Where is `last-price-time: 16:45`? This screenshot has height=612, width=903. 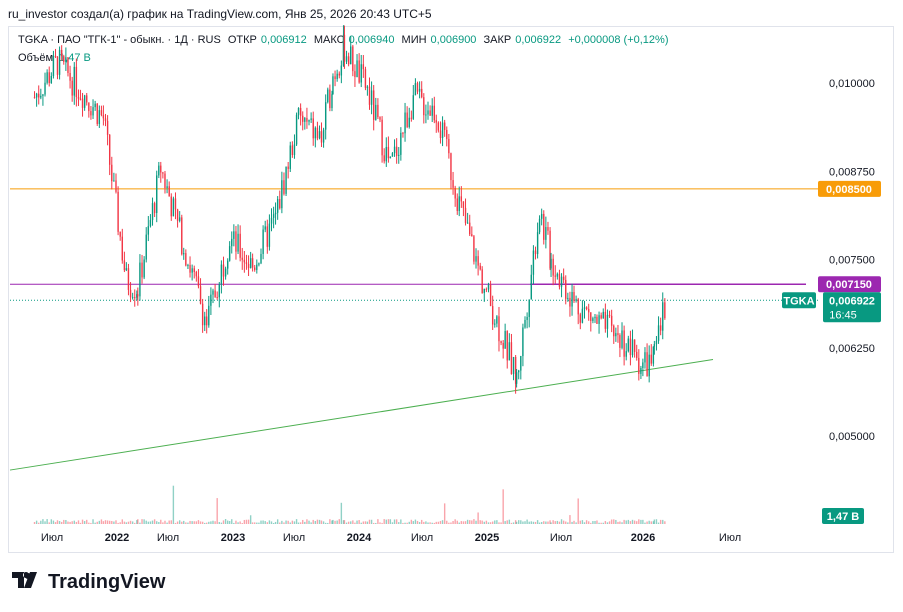
last-price-time: 16:45 is located at coordinates (843, 315).